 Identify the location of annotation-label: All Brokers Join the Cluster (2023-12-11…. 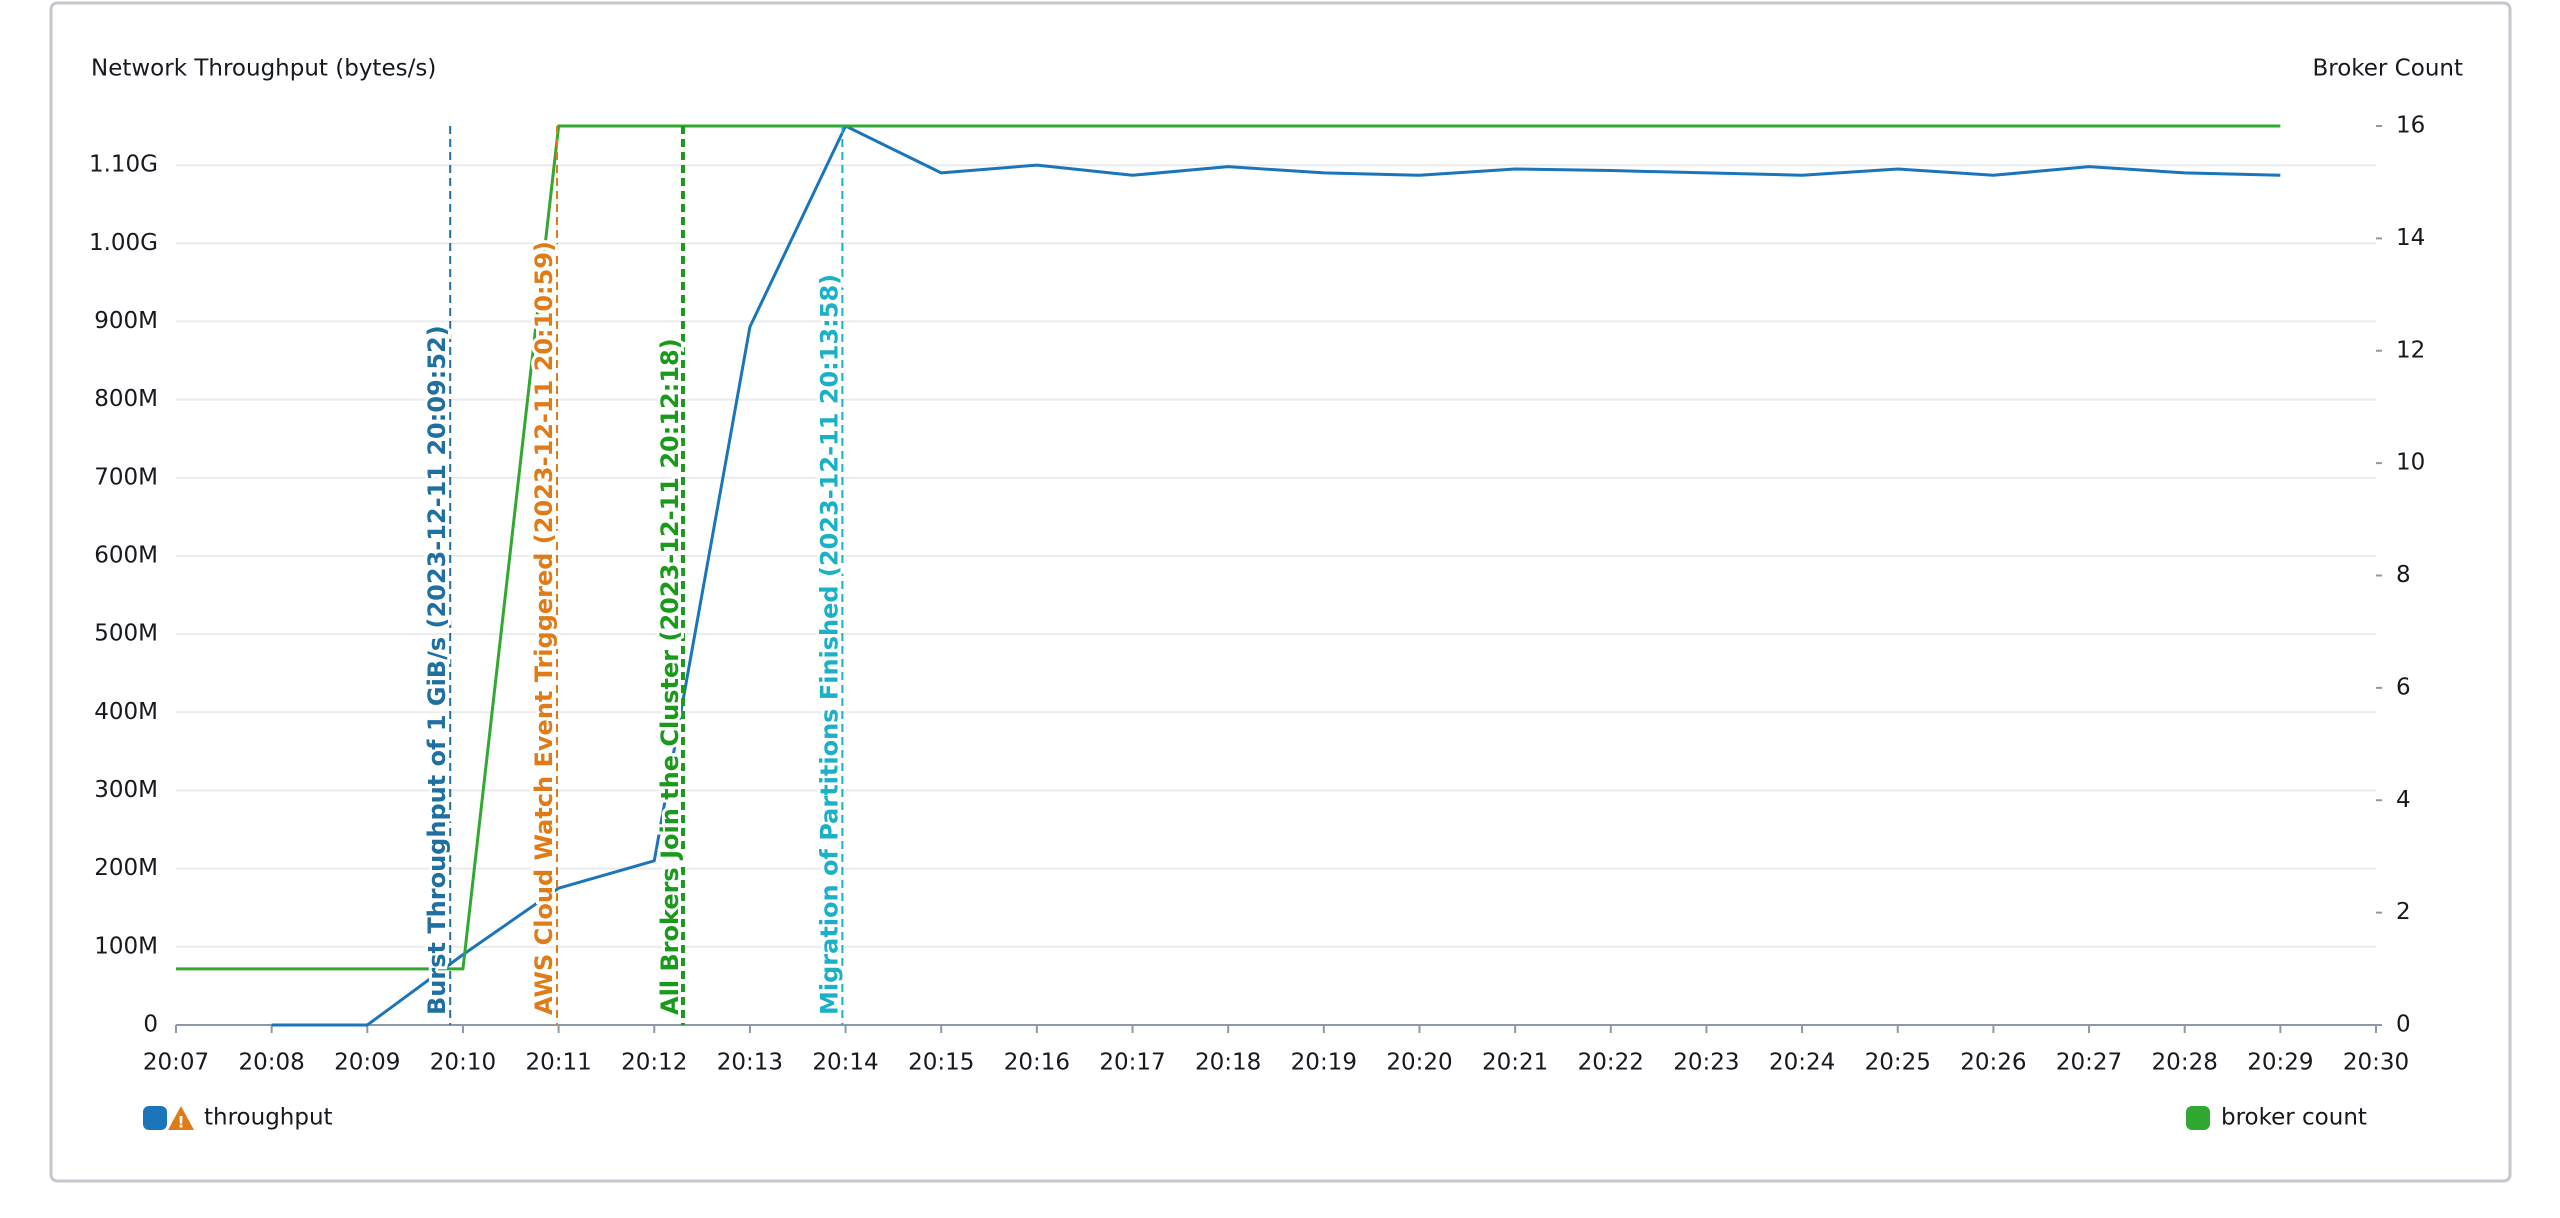
(670, 676).